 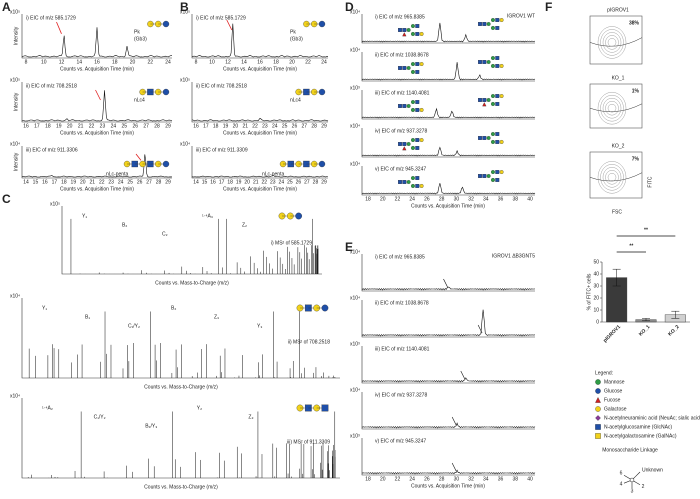 What do you see at coordinates (402, 303) in the screenshot?
I see `trace-title: ii) EIC of m/z 1038.8678` at bounding box center [402, 303].